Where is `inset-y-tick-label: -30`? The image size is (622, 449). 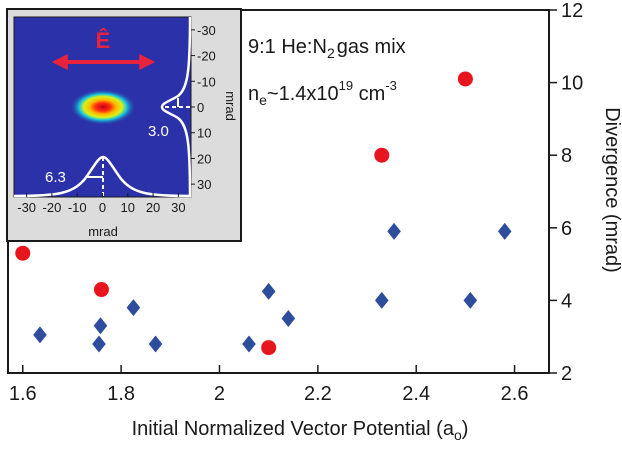
inset-y-tick-label: -30 is located at coordinates (206, 30).